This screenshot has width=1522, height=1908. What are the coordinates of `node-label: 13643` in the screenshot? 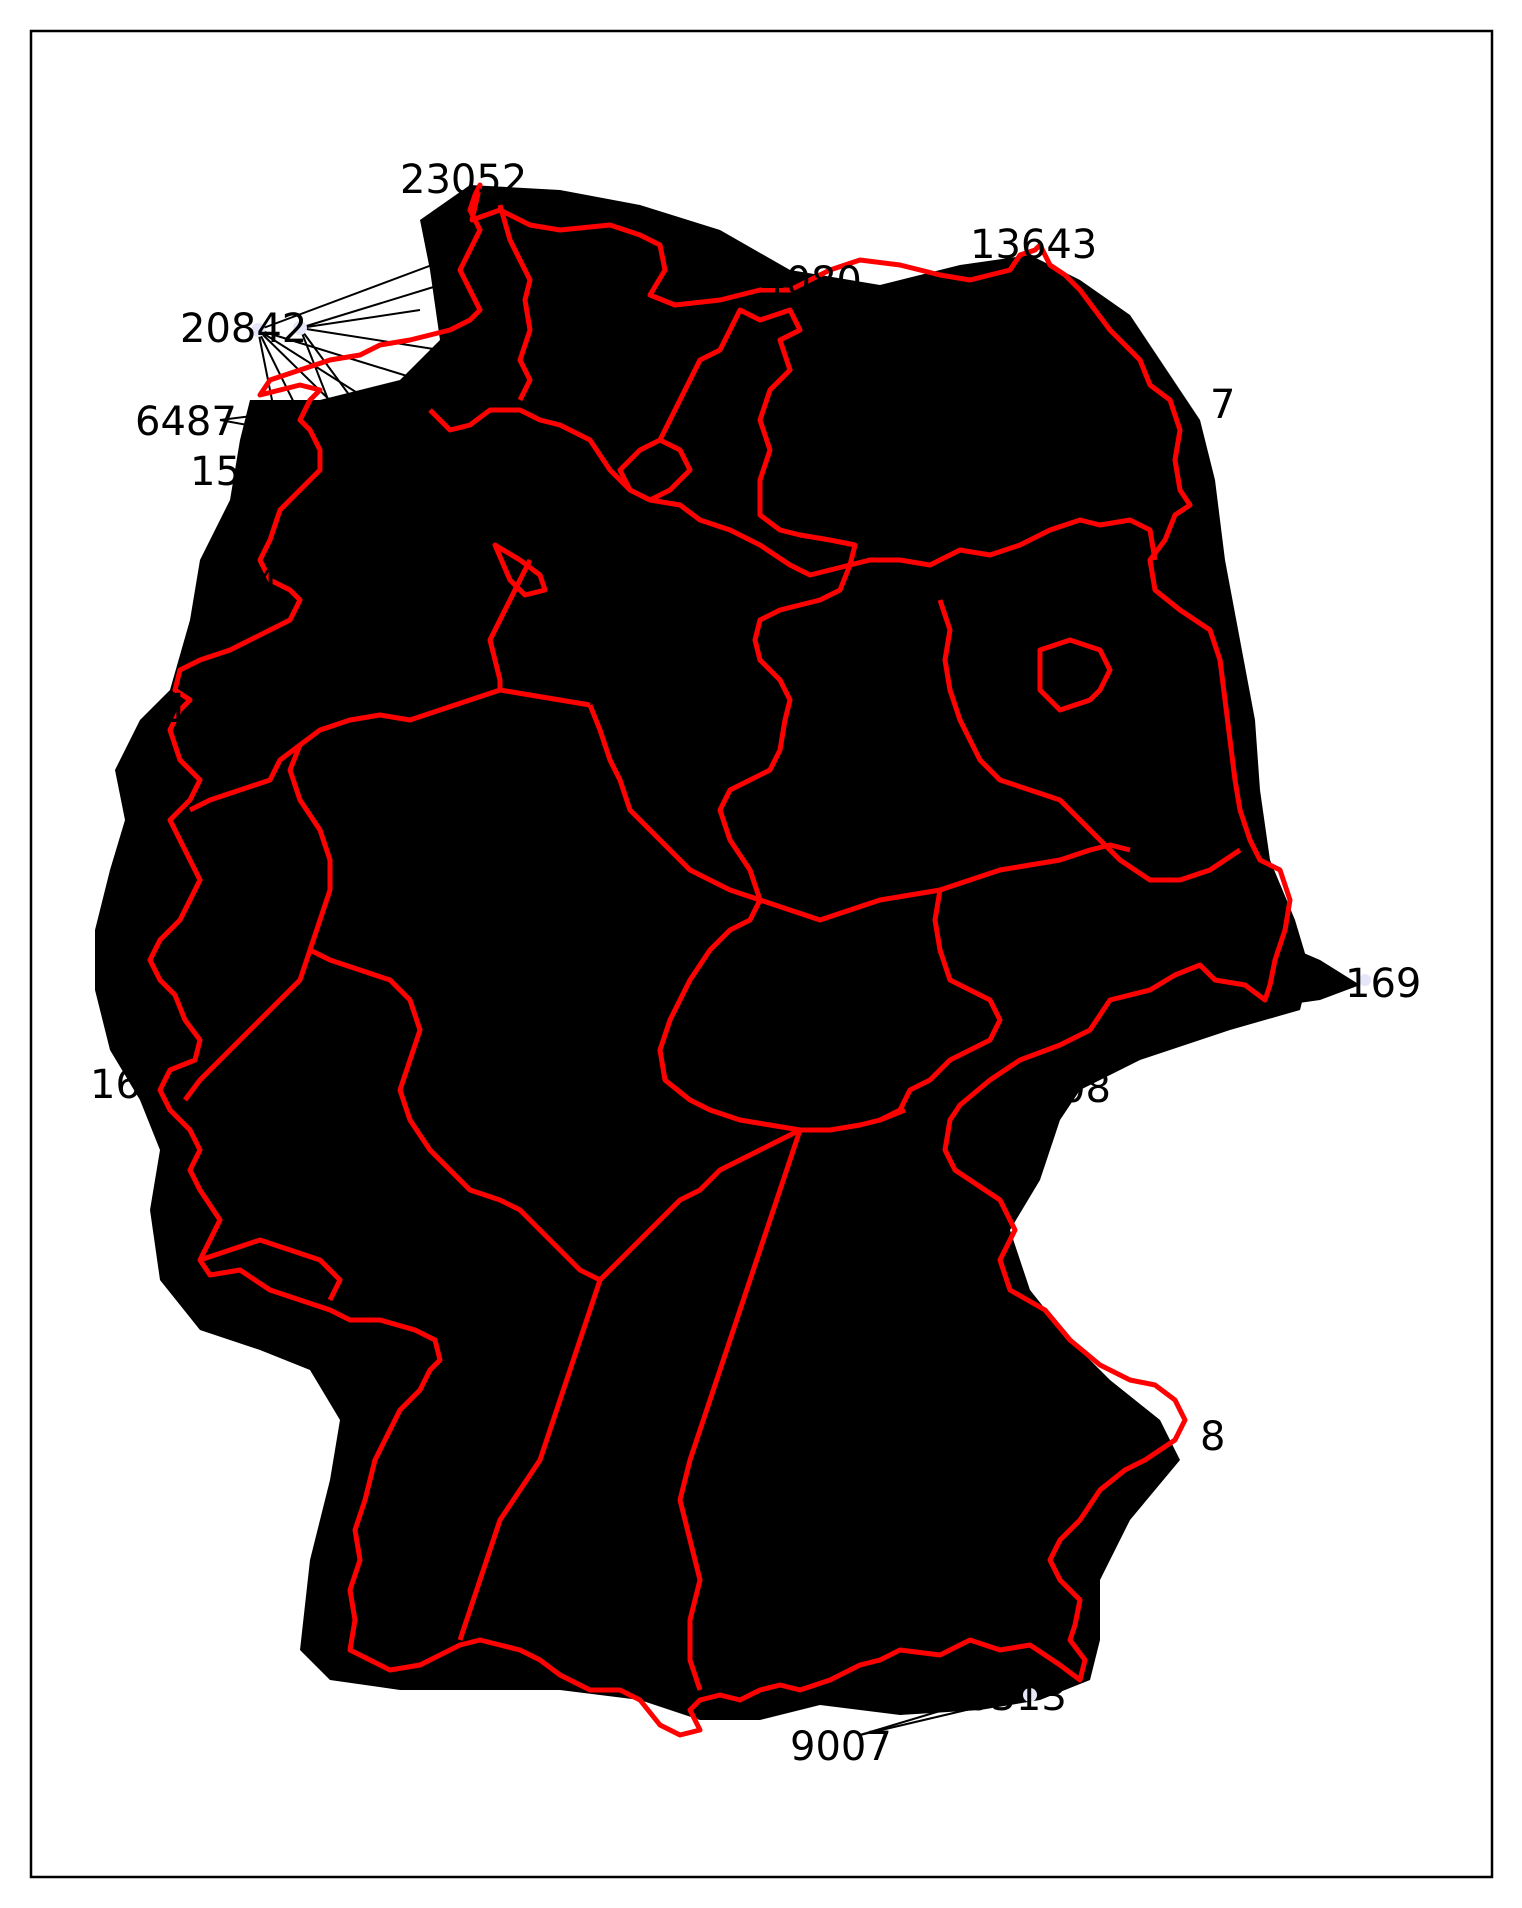 It's located at (1033, 245).